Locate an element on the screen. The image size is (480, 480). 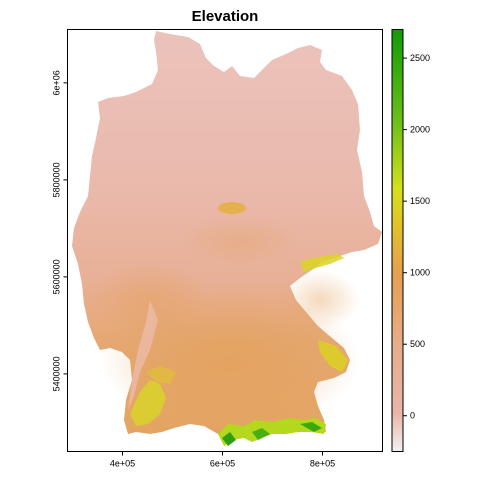
x-axis: 4e+05 6e+05 8e+05 is located at coordinates (222, 460).